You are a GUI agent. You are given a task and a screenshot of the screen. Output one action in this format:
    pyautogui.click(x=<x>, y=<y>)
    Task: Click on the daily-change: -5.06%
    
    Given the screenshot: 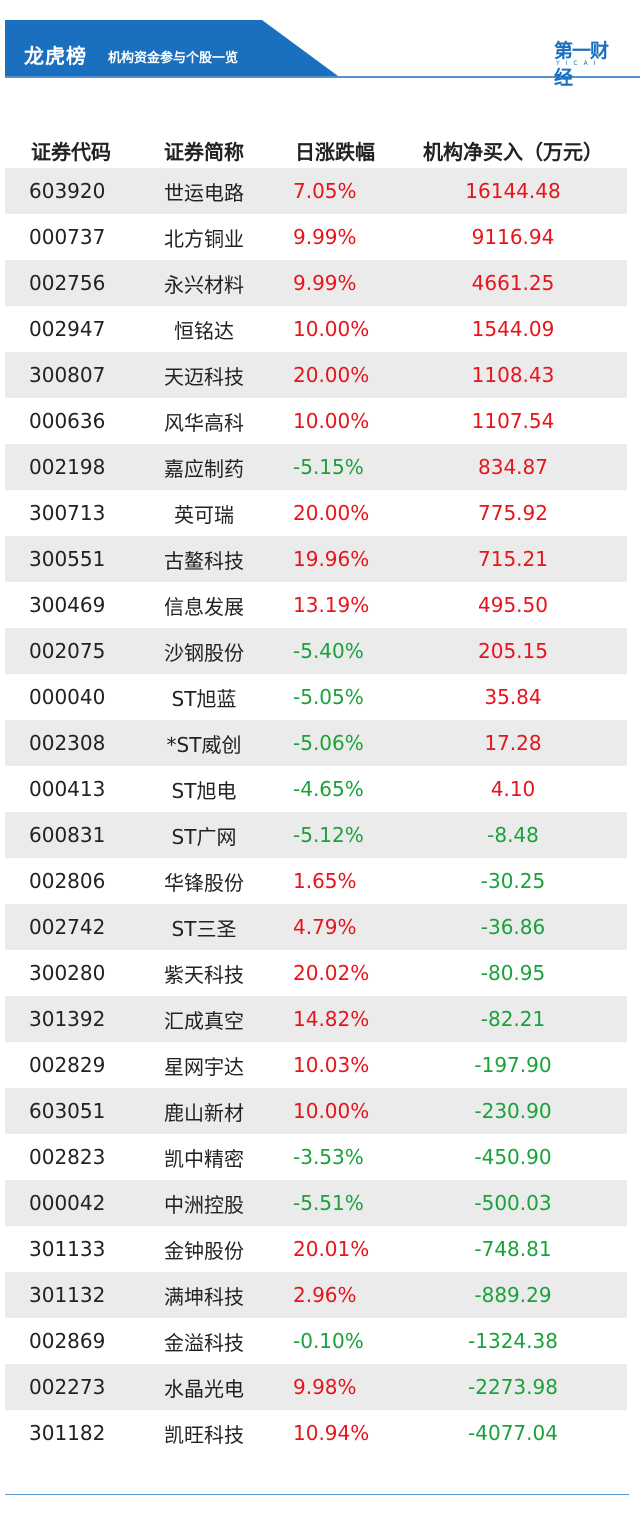 What is the action you would take?
    pyautogui.click(x=335, y=743)
    